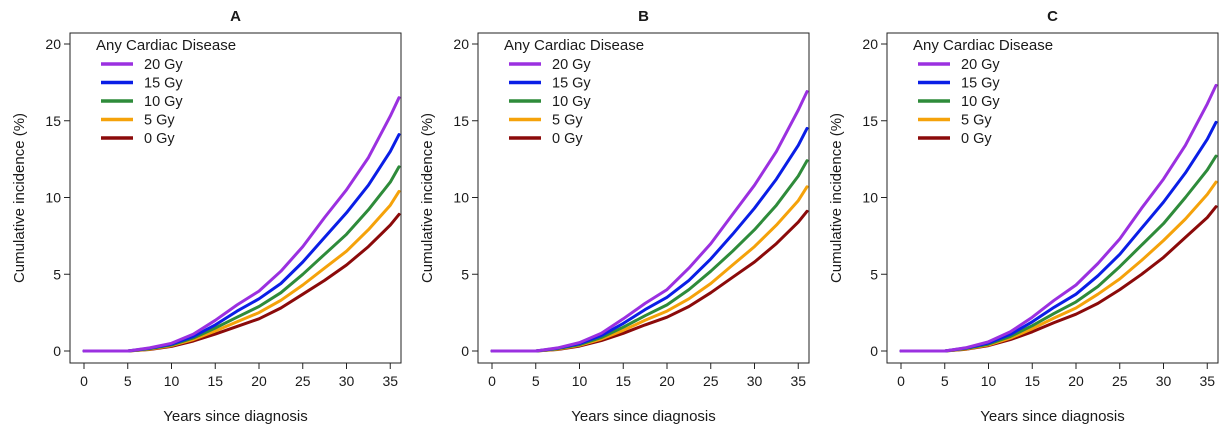 The height and width of the screenshot is (433, 1219). I want to click on panel-title: C, so click(1052, 16).